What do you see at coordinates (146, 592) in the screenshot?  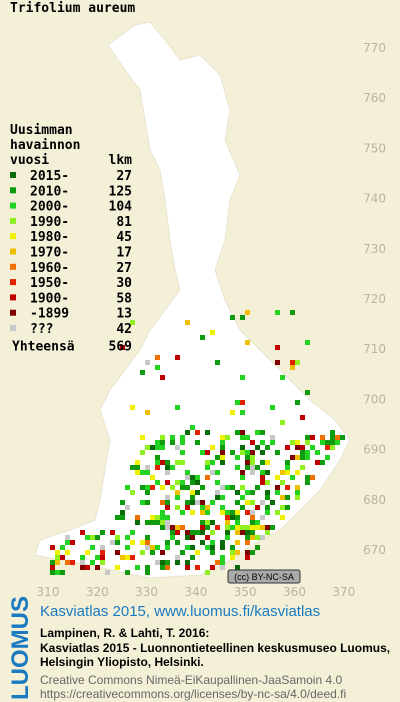 I see `x-grid-label: 330` at bounding box center [146, 592].